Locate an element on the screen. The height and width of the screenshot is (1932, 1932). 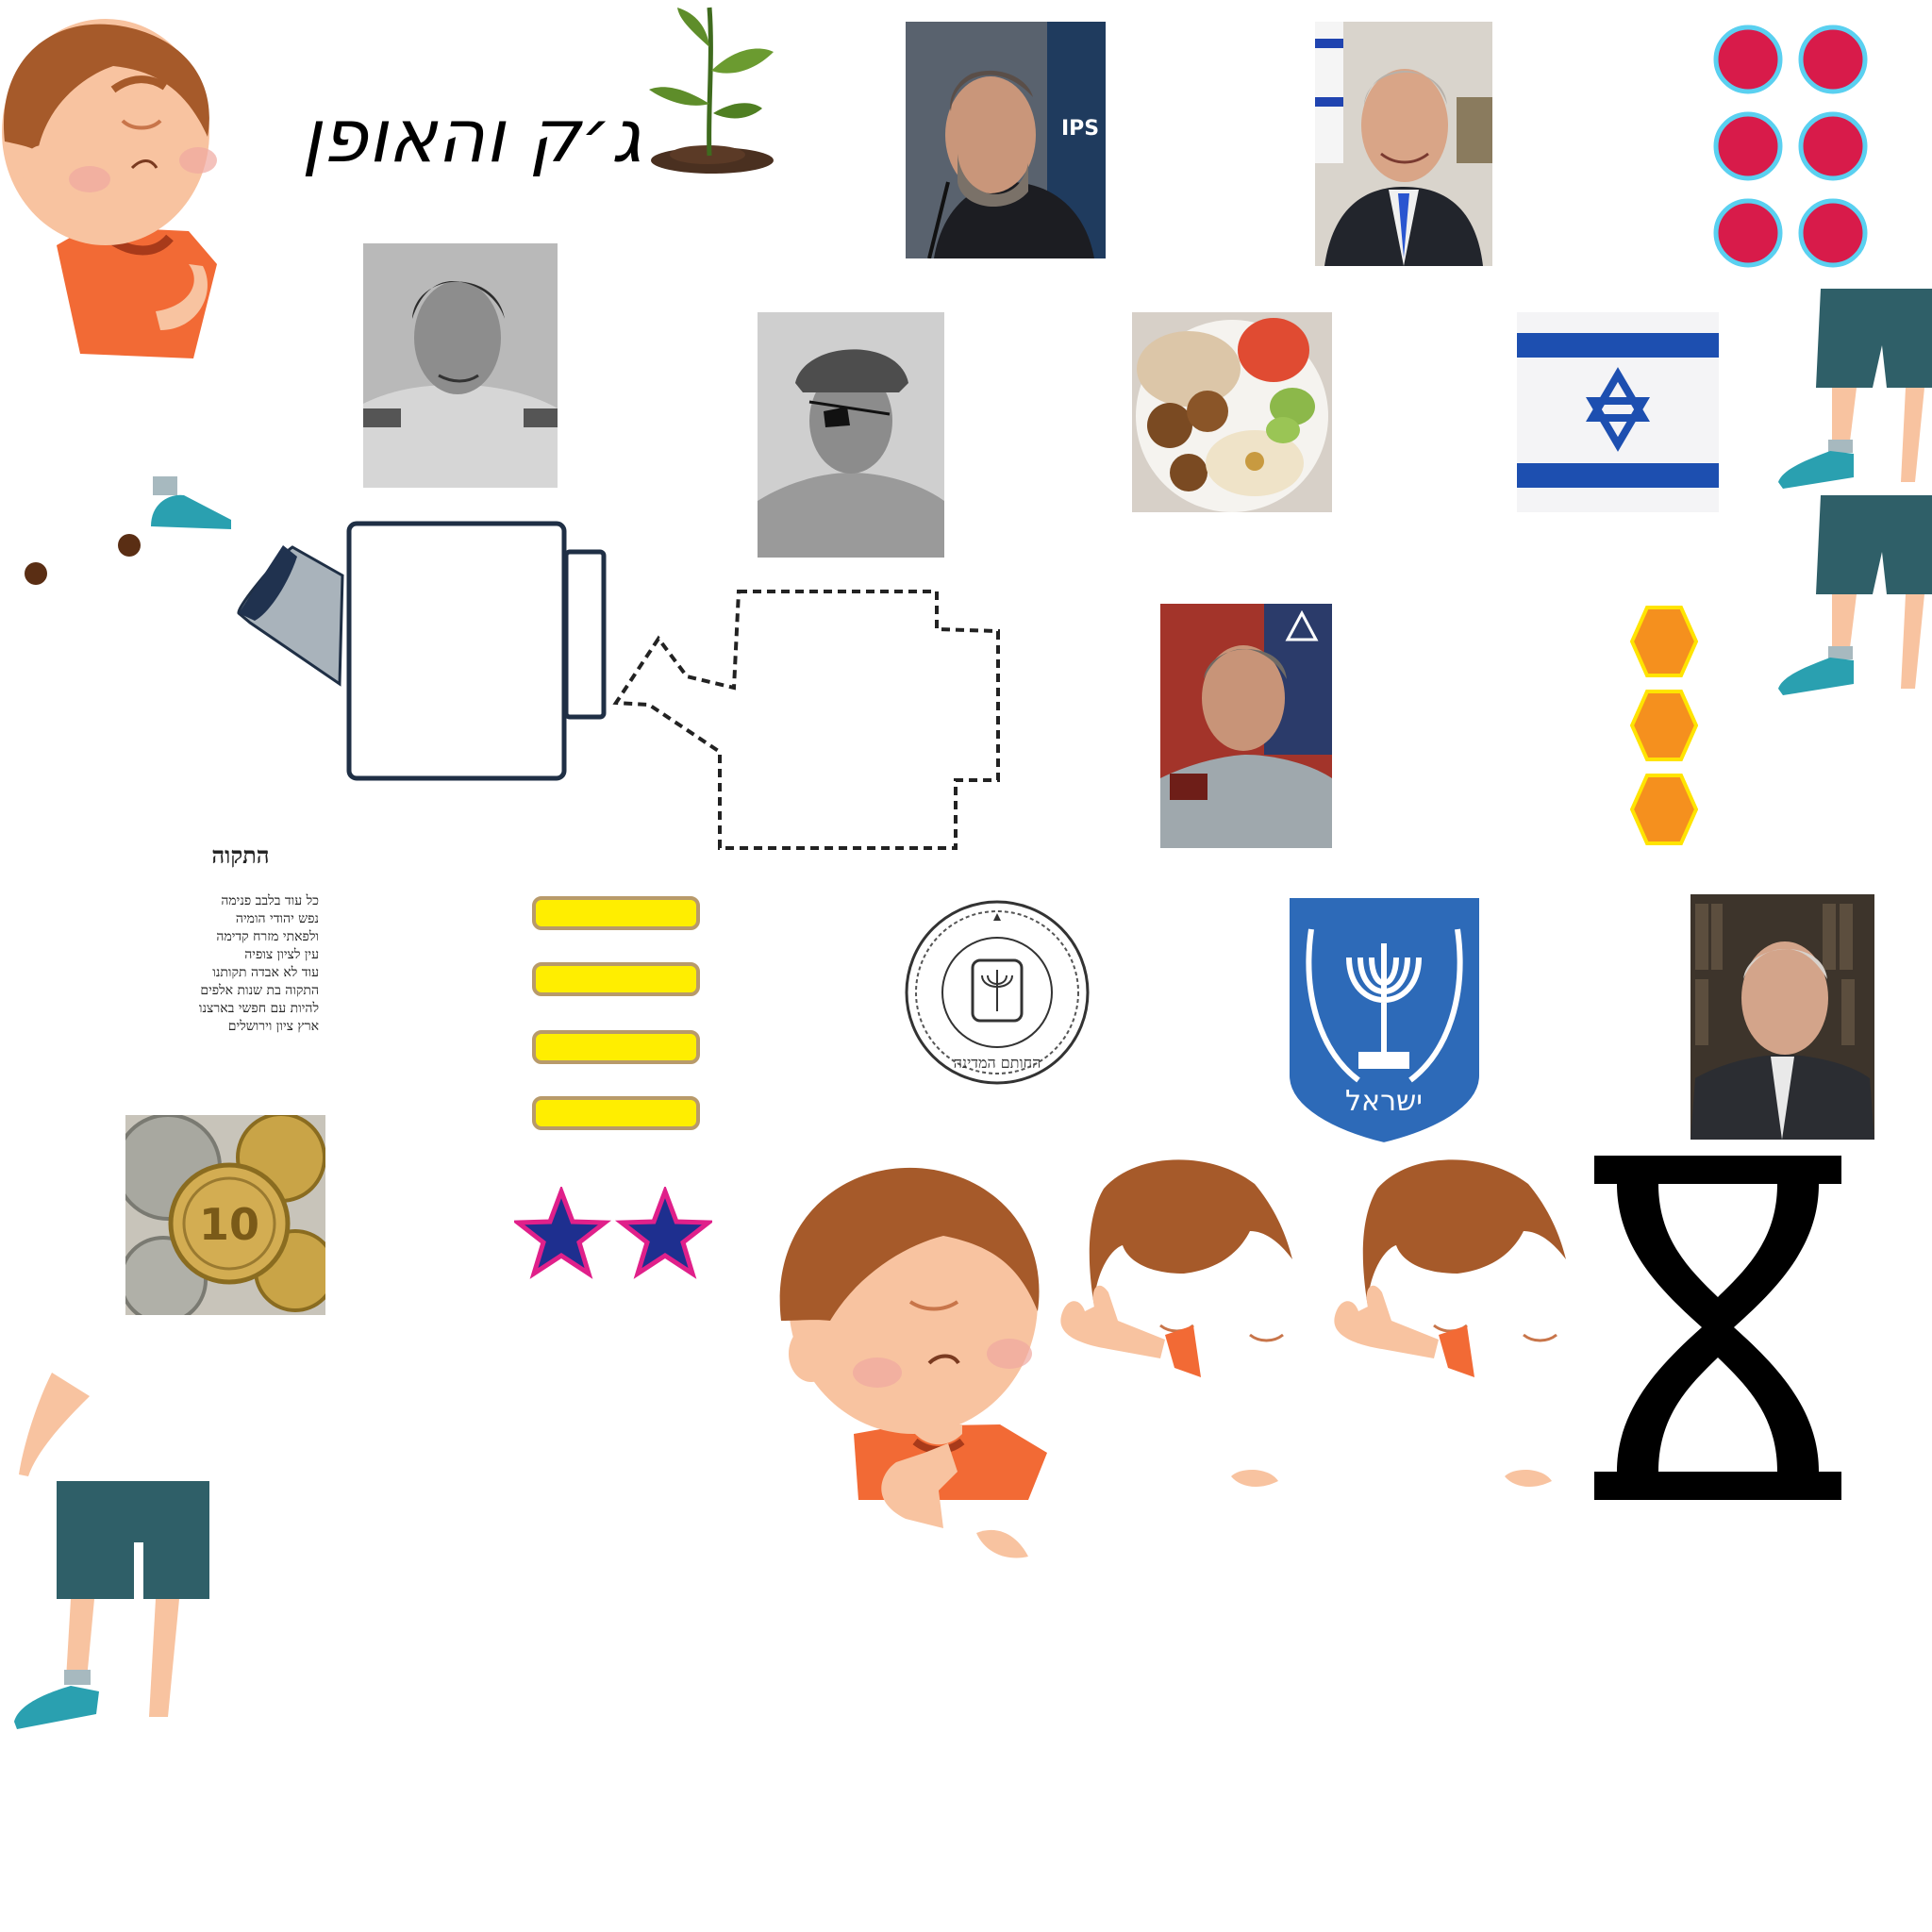
seal-caption: החותם המדינה is located at coordinates (998, 1063).